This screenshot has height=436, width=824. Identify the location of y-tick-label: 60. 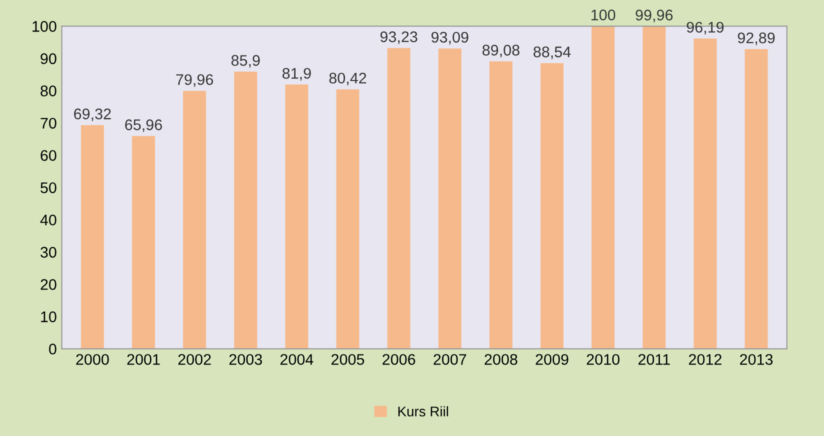
(48, 155).